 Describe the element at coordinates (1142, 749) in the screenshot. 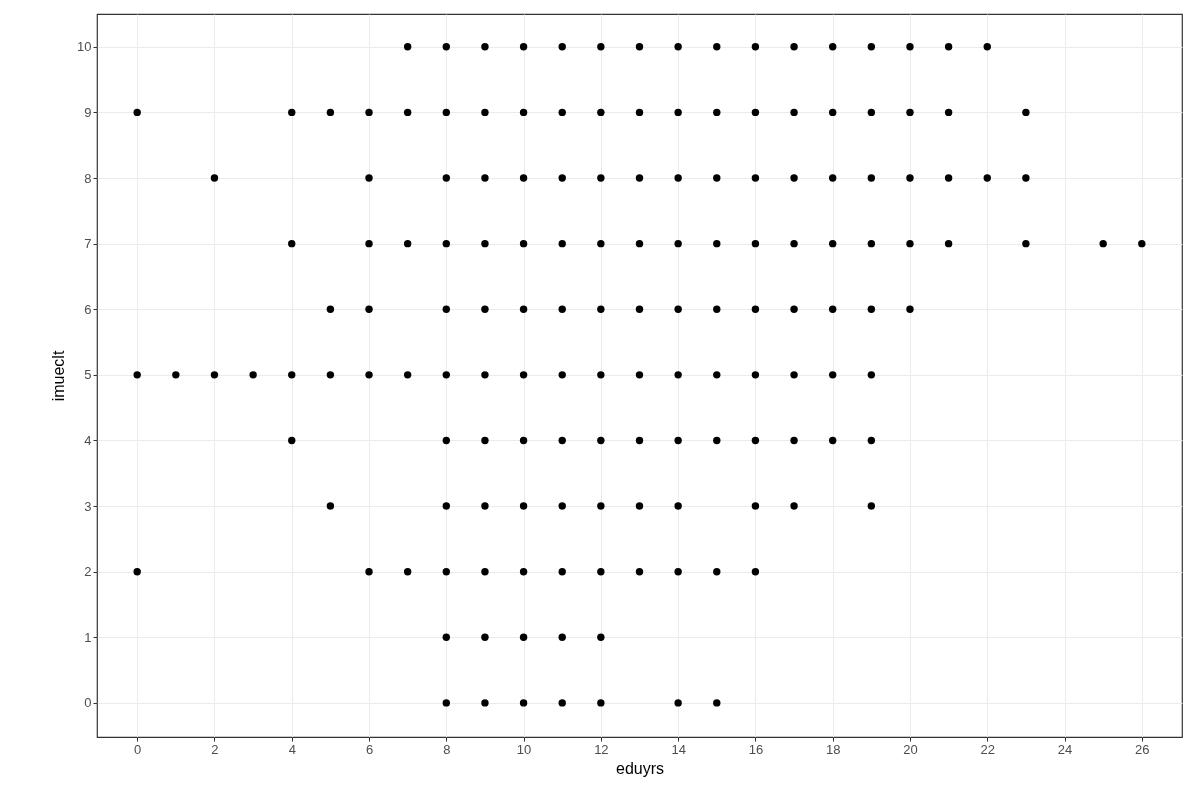

I see `x-tick-label: 26` at that location.